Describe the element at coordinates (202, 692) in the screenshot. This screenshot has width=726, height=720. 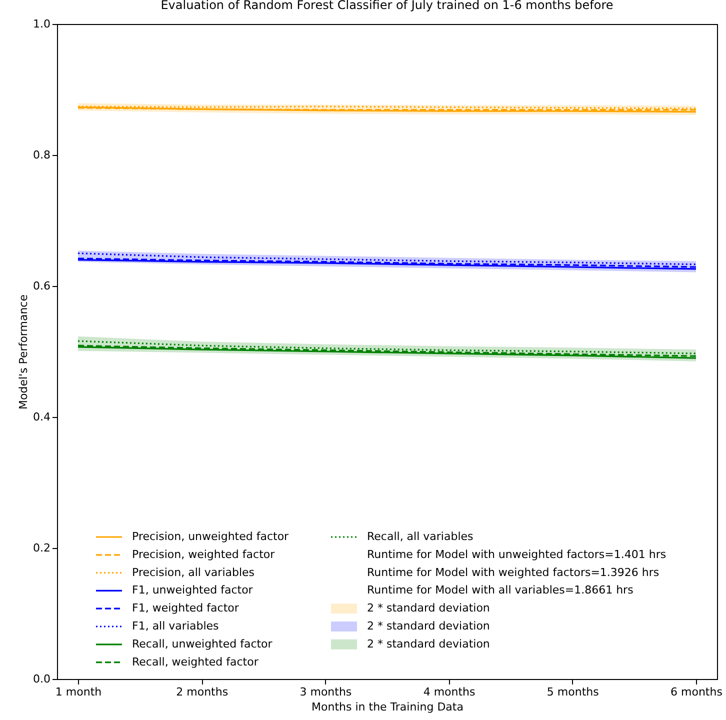
I see `x-tick-label: 2 months` at that location.